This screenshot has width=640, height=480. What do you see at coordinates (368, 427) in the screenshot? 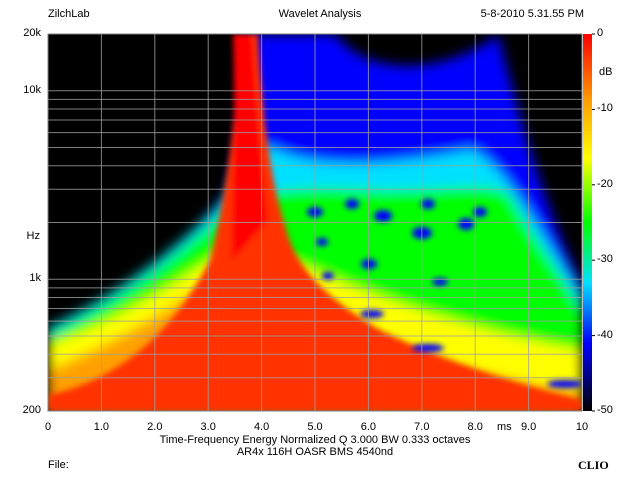
I see `x-tick-label: 6.0` at bounding box center [368, 427].